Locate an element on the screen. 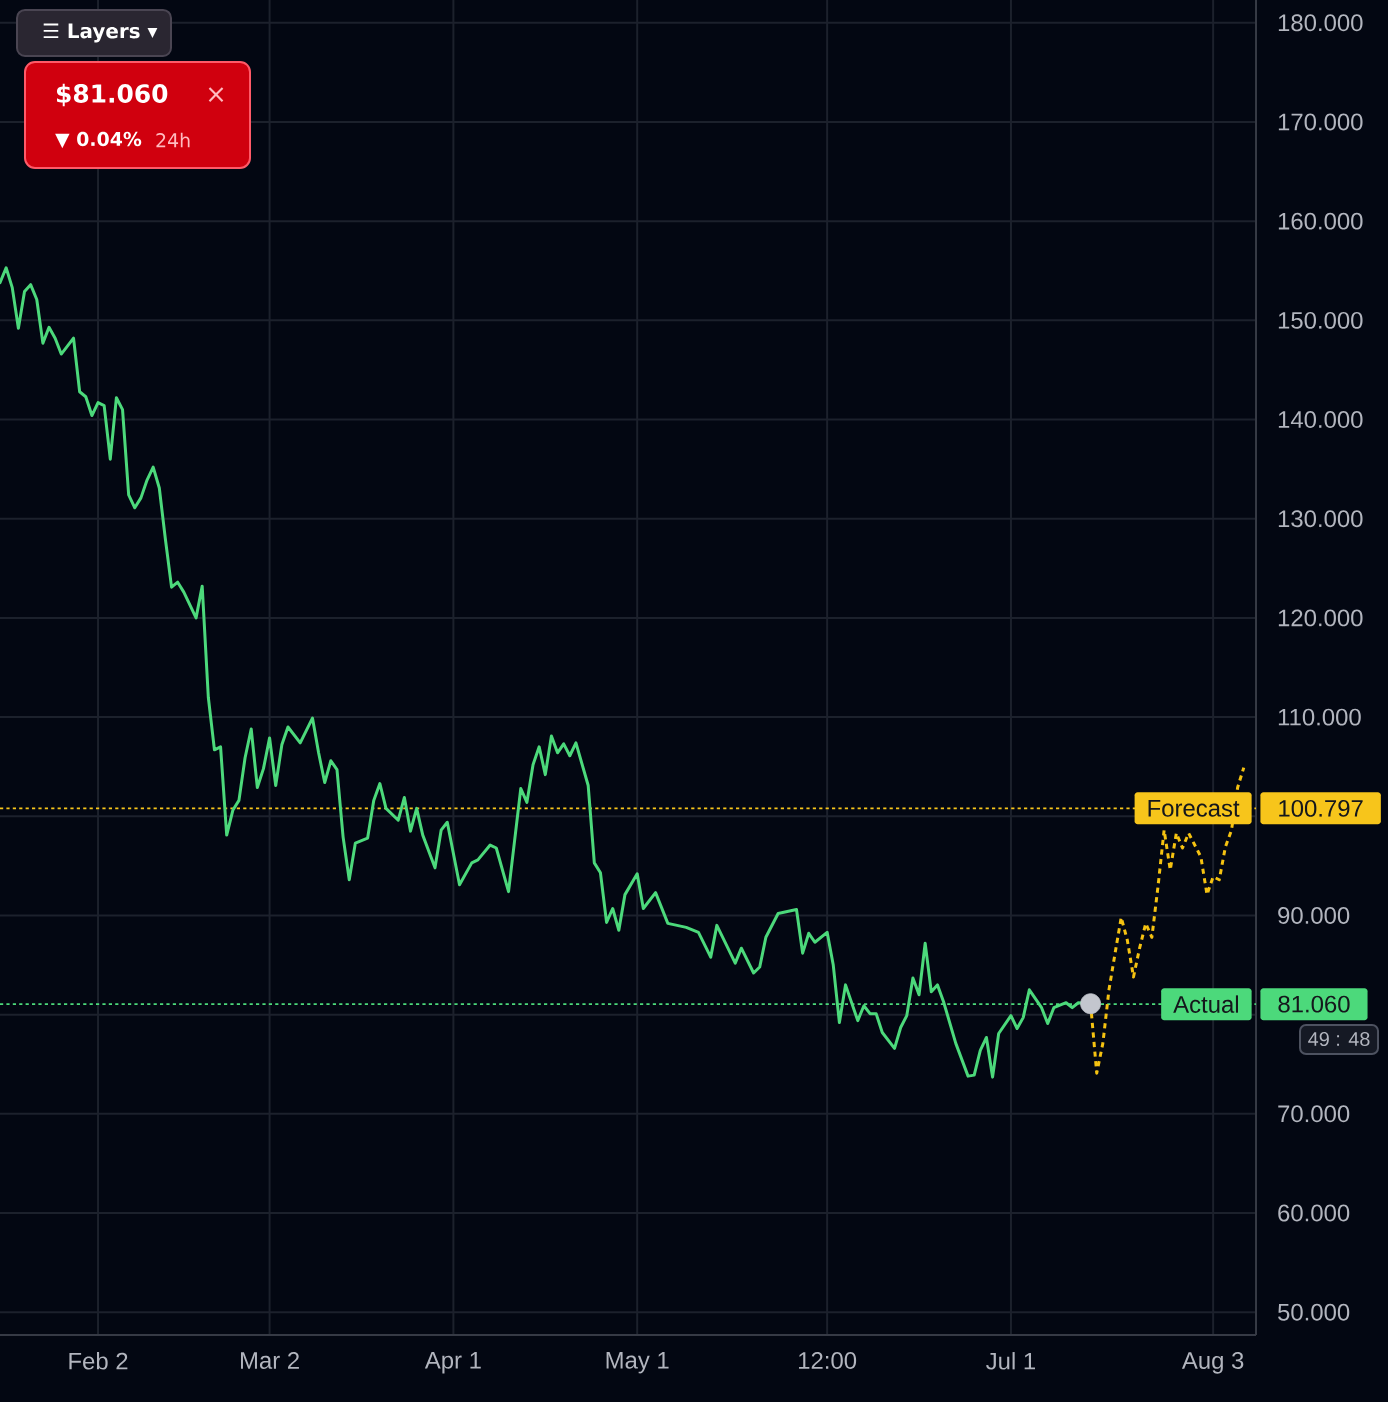 This screenshot has height=1402, width=1388. x-tick-label: Apr 1 is located at coordinates (452, 1363).